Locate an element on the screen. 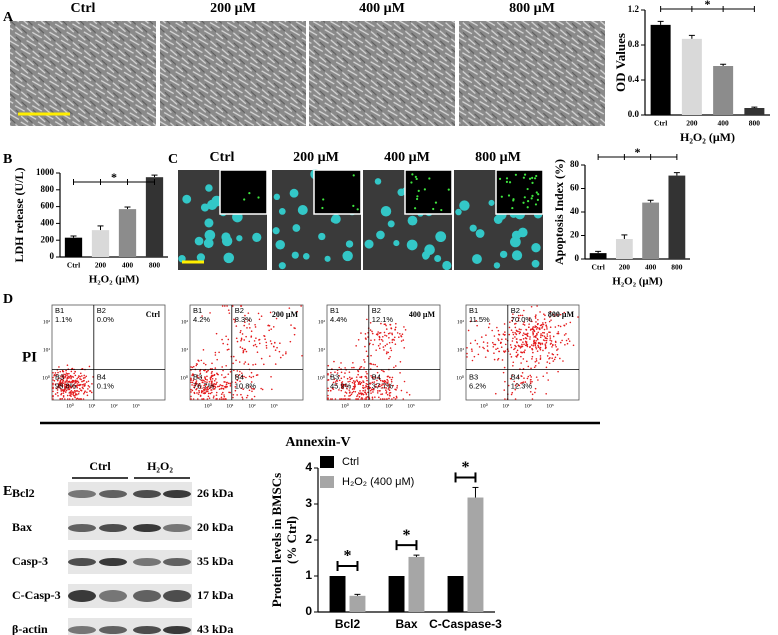 The width and height of the screenshot is (778, 635). blot-band is located at coordinates (177, 630).